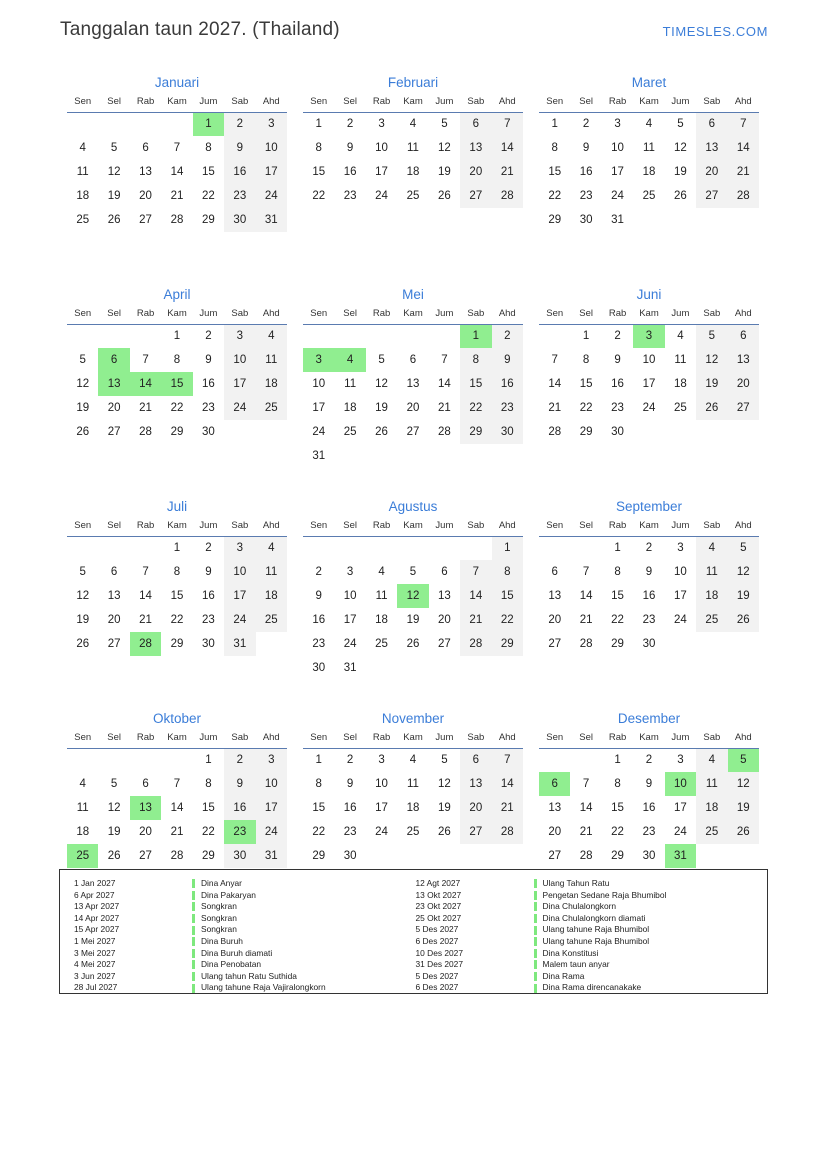 The image size is (827, 1169). What do you see at coordinates (350, 360) in the screenshot?
I see `day-cell-holiday: 4` at bounding box center [350, 360].